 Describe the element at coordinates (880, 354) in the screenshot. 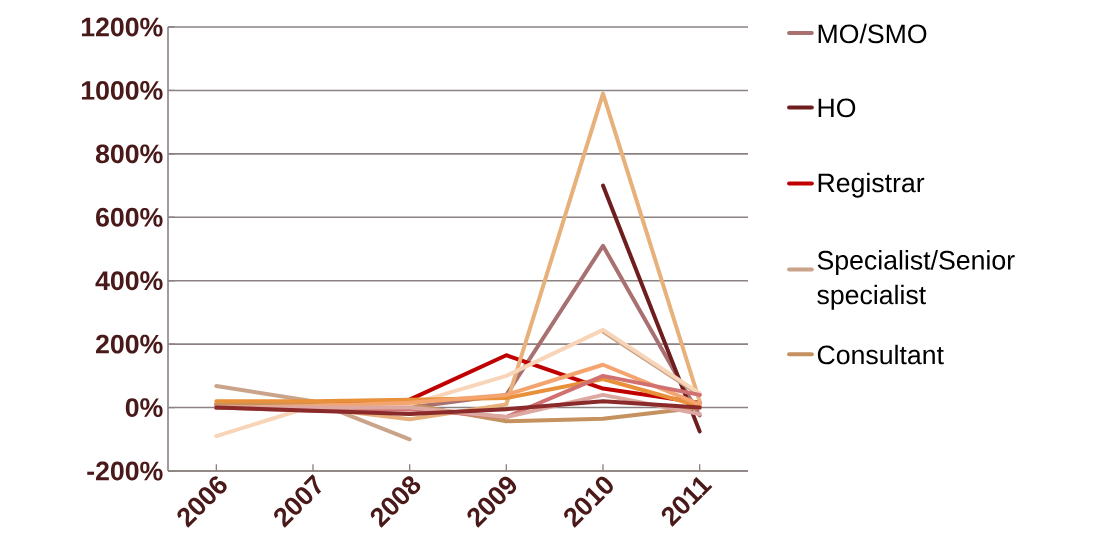

I see `legend-label: Consultant` at that location.